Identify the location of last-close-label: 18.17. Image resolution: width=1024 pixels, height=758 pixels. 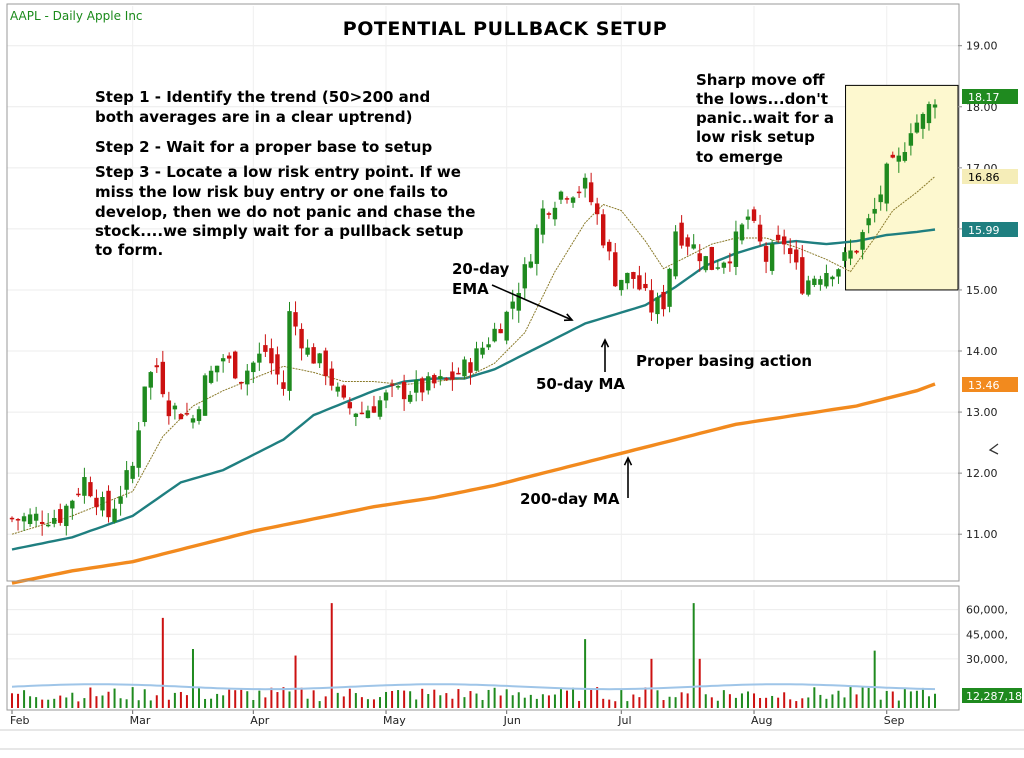
(984, 97).